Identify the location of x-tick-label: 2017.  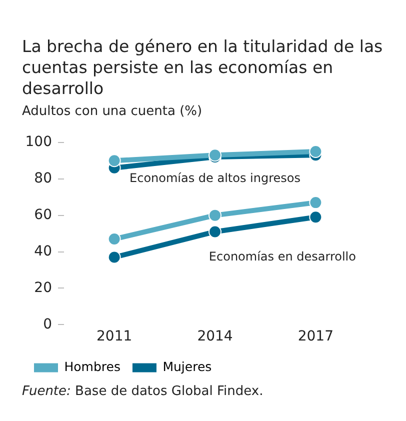
(316, 336).